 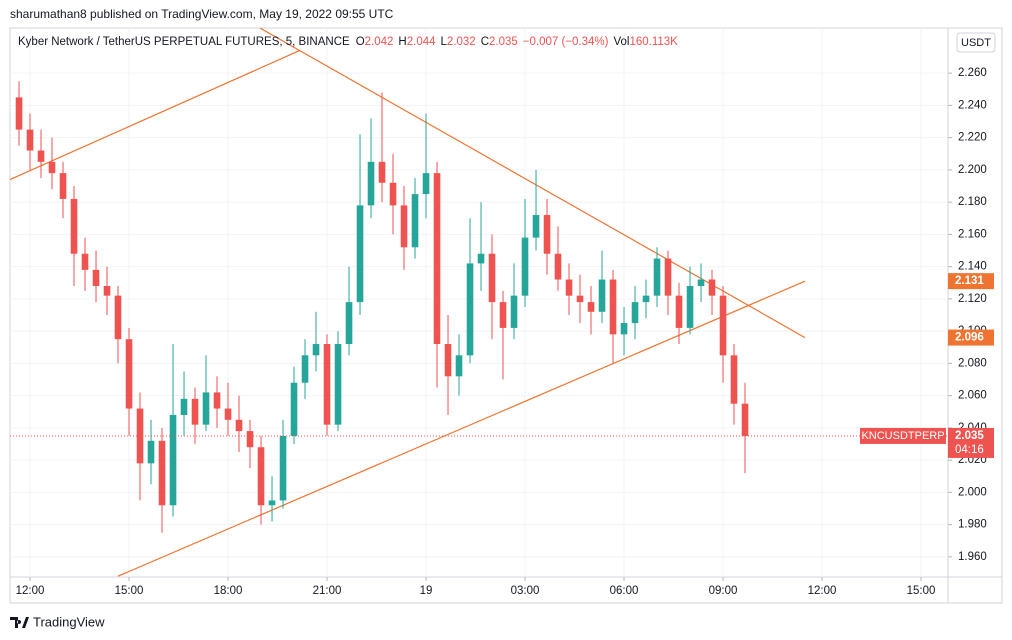 What do you see at coordinates (969, 450) in the screenshot?
I see `countdown: 04:16` at bounding box center [969, 450].